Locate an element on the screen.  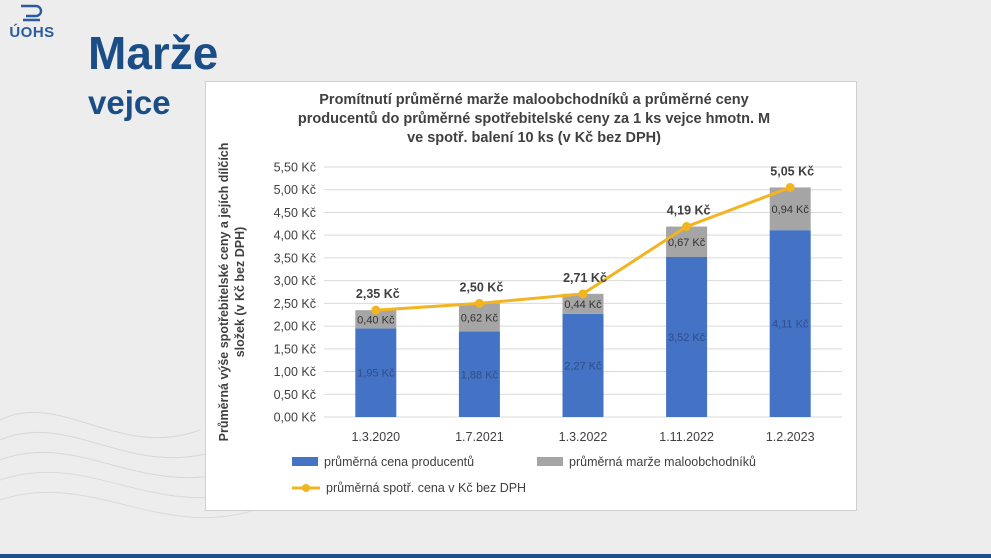
y-tick-label: 3,00 Kč is located at coordinates (295, 281).